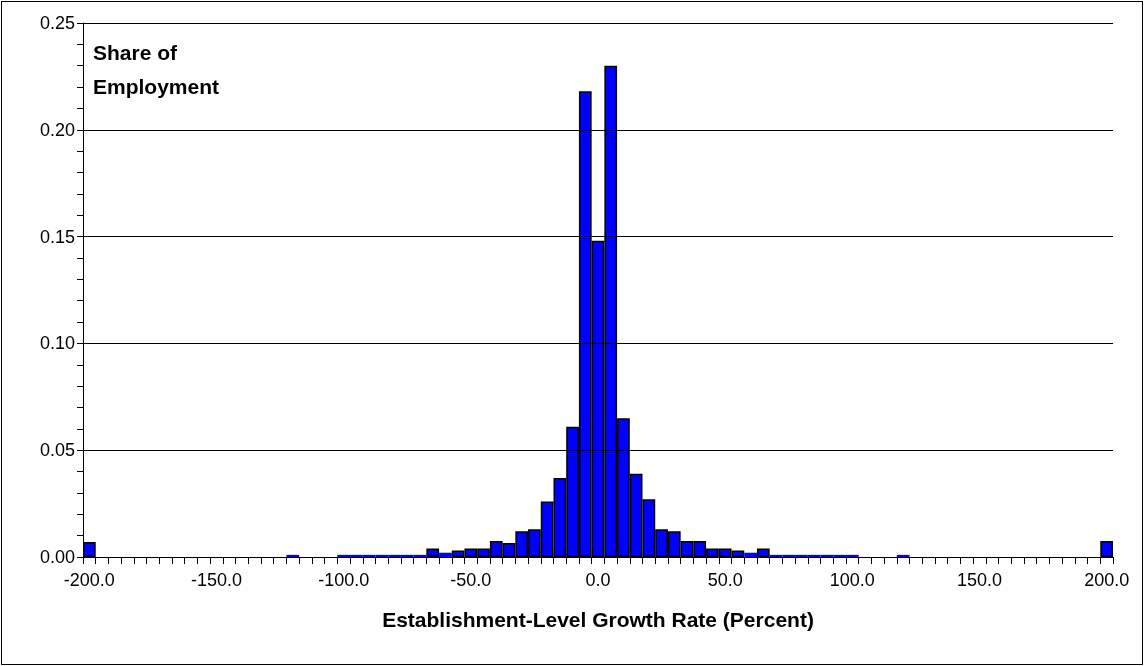 This screenshot has height=666, width=1144. I want to click on x-axis-title: Establishment-Level Growth Rate (Percent), so click(598, 619).